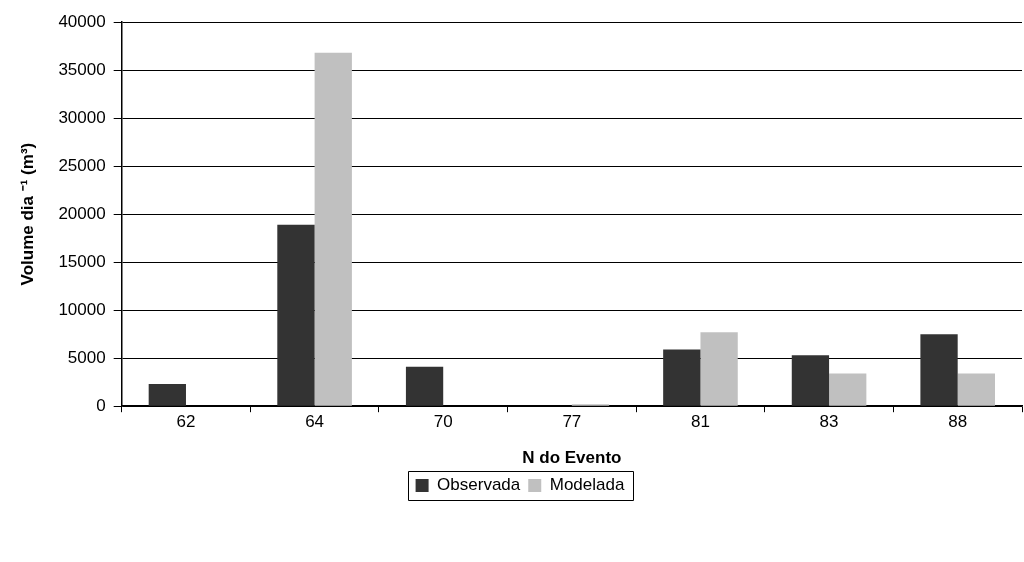  Describe the element at coordinates (101, 405) in the screenshot. I see `y-tick-label: 0` at that location.